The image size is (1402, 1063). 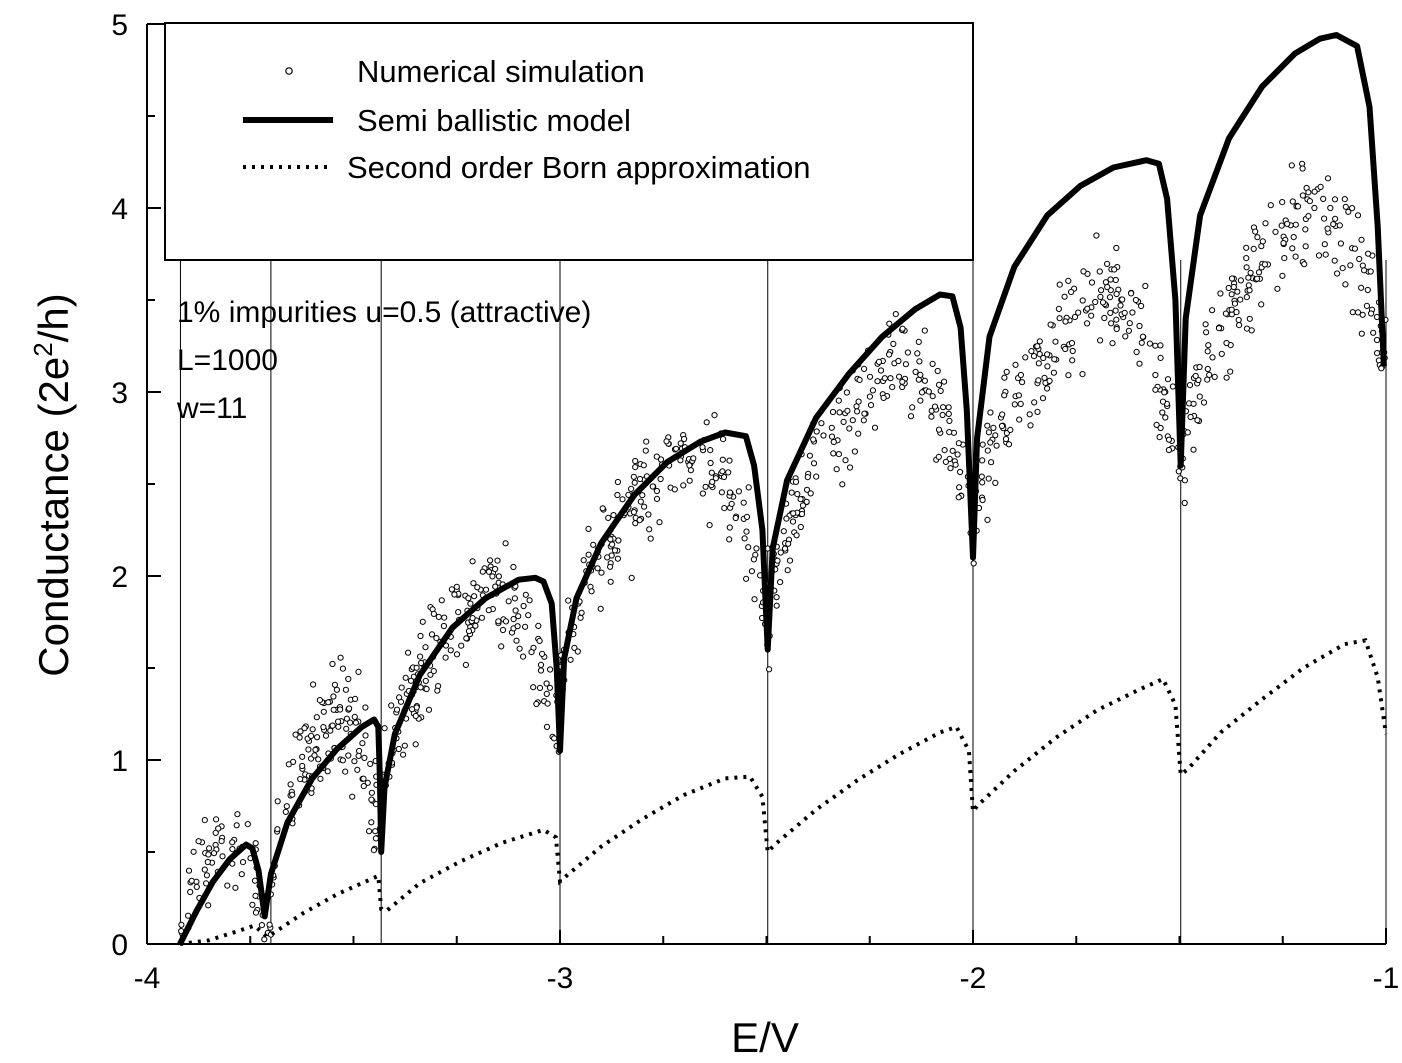 What do you see at coordinates (494, 120) in the screenshot?
I see `legend-label-semi-ballistic: Semi ballistic model` at bounding box center [494, 120].